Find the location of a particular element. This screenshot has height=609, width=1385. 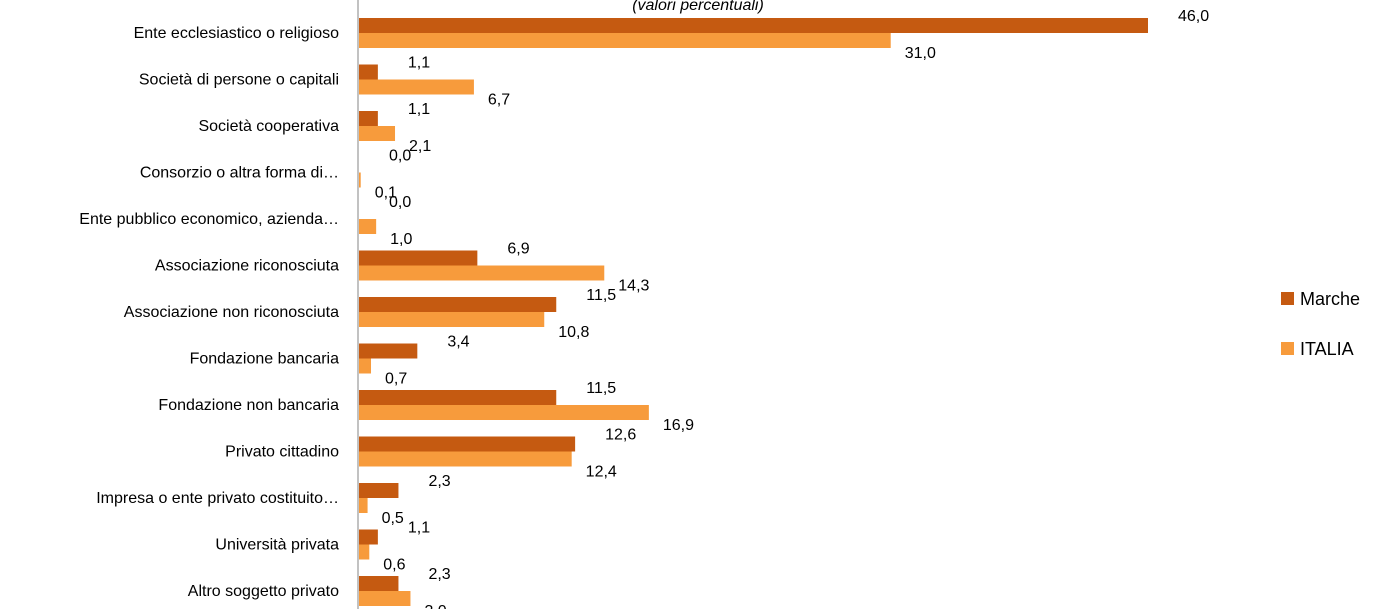

legend-label-marche: Marche is located at coordinates (1330, 299).